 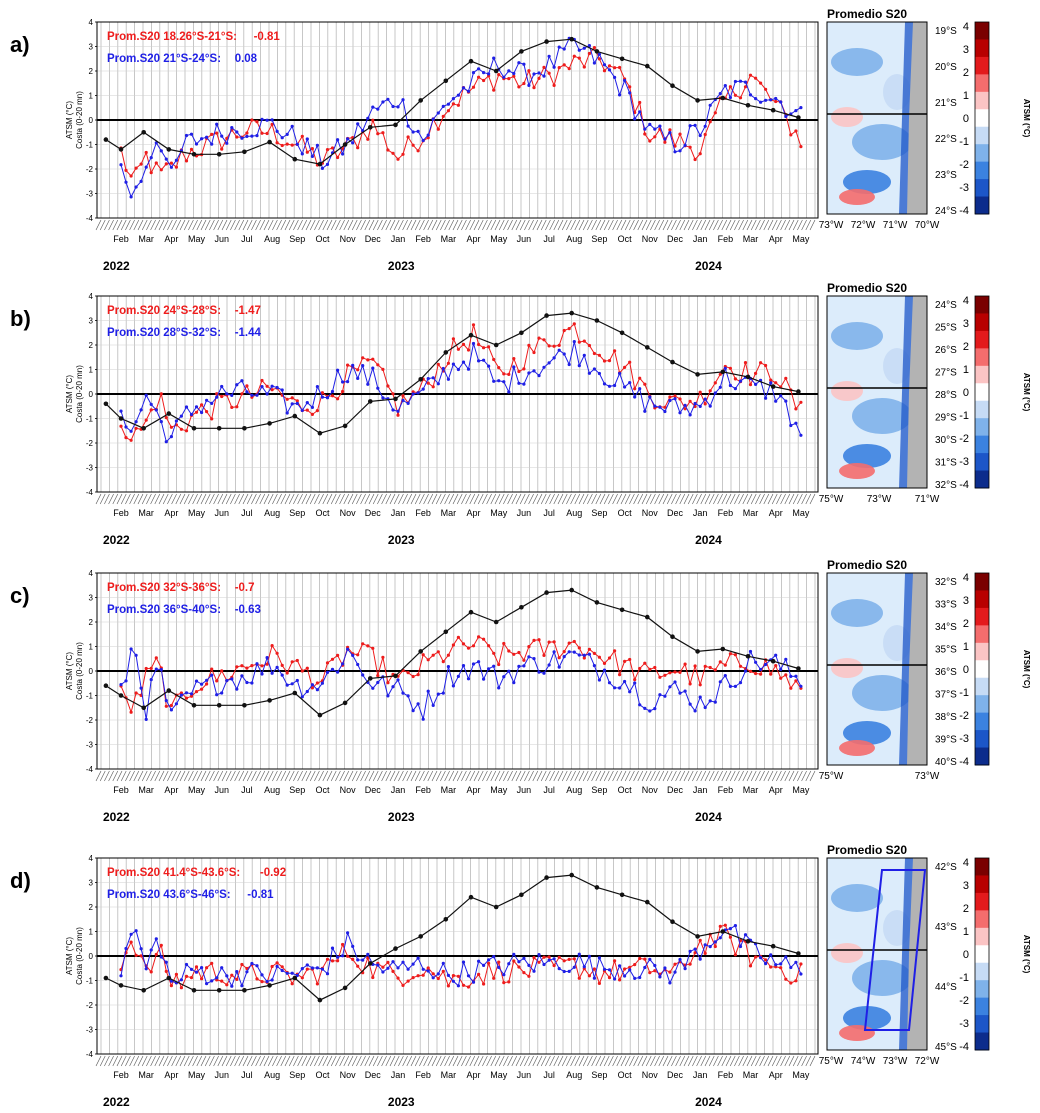 What do you see at coordinates (247, 513) in the screenshot?
I see `month-label: Jul` at bounding box center [247, 513].